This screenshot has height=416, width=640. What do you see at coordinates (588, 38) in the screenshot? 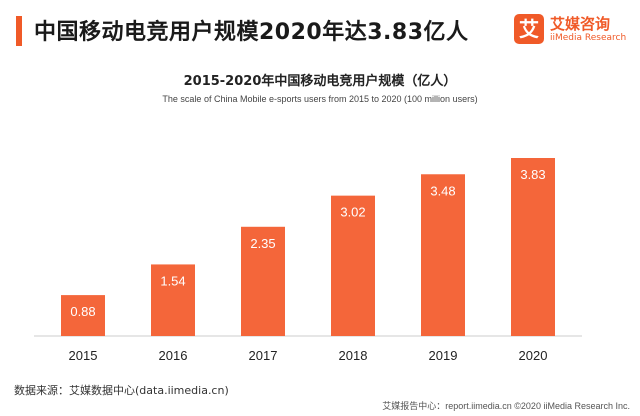
I see `brand-subtitle: iiMedia Research` at bounding box center [588, 38].